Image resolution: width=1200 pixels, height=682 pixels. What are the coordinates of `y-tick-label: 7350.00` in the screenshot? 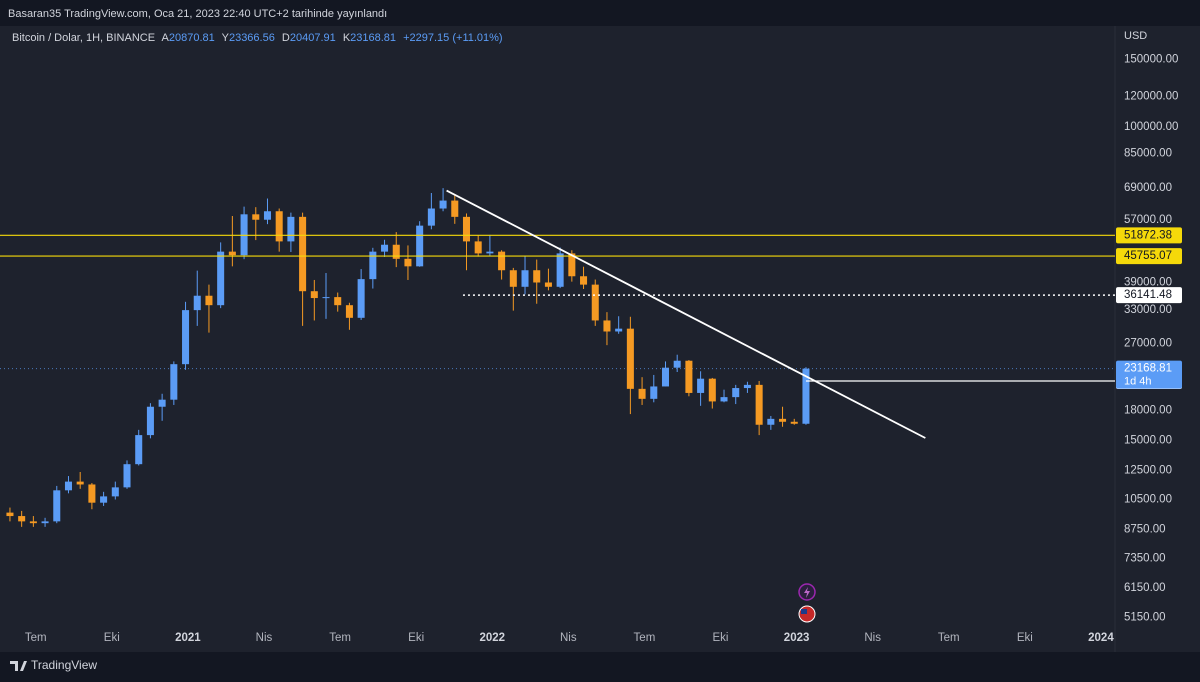 It's located at (1145, 559).